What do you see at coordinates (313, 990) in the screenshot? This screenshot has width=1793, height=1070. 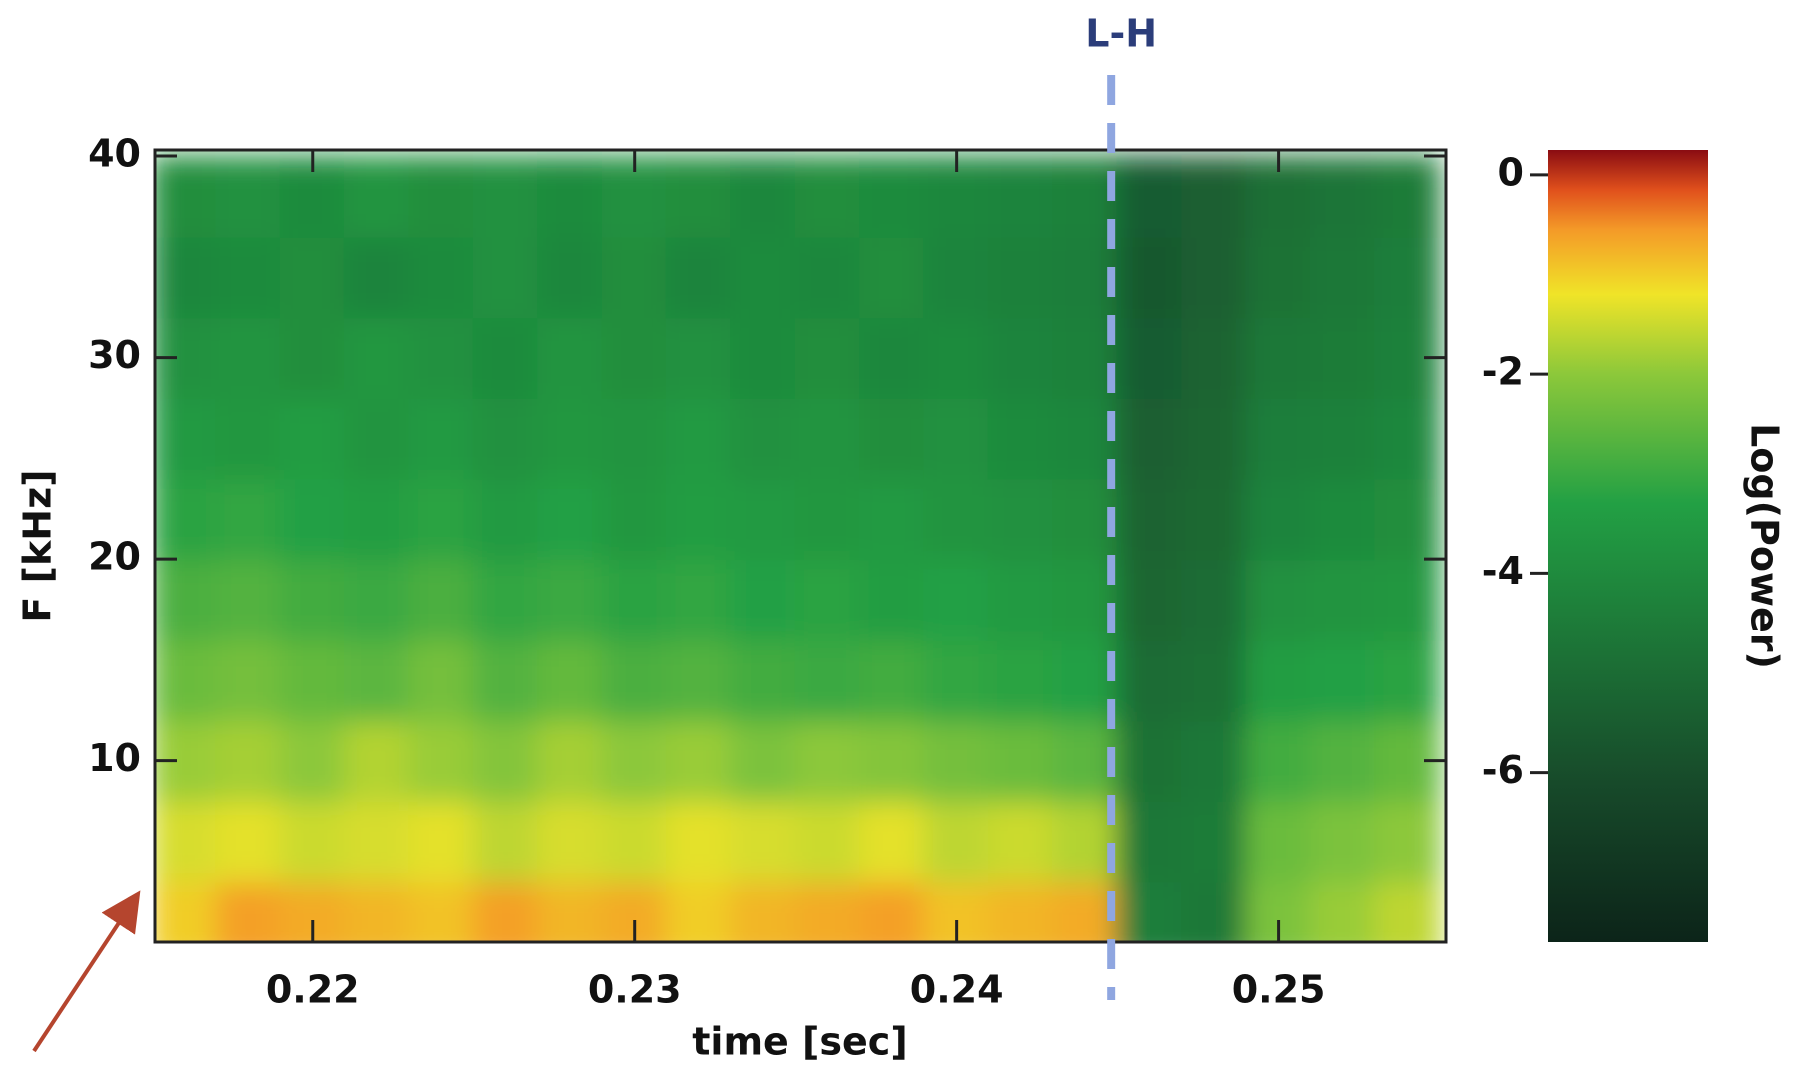 I see `x-tick-label: 0.22` at bounding box center [313, 990].